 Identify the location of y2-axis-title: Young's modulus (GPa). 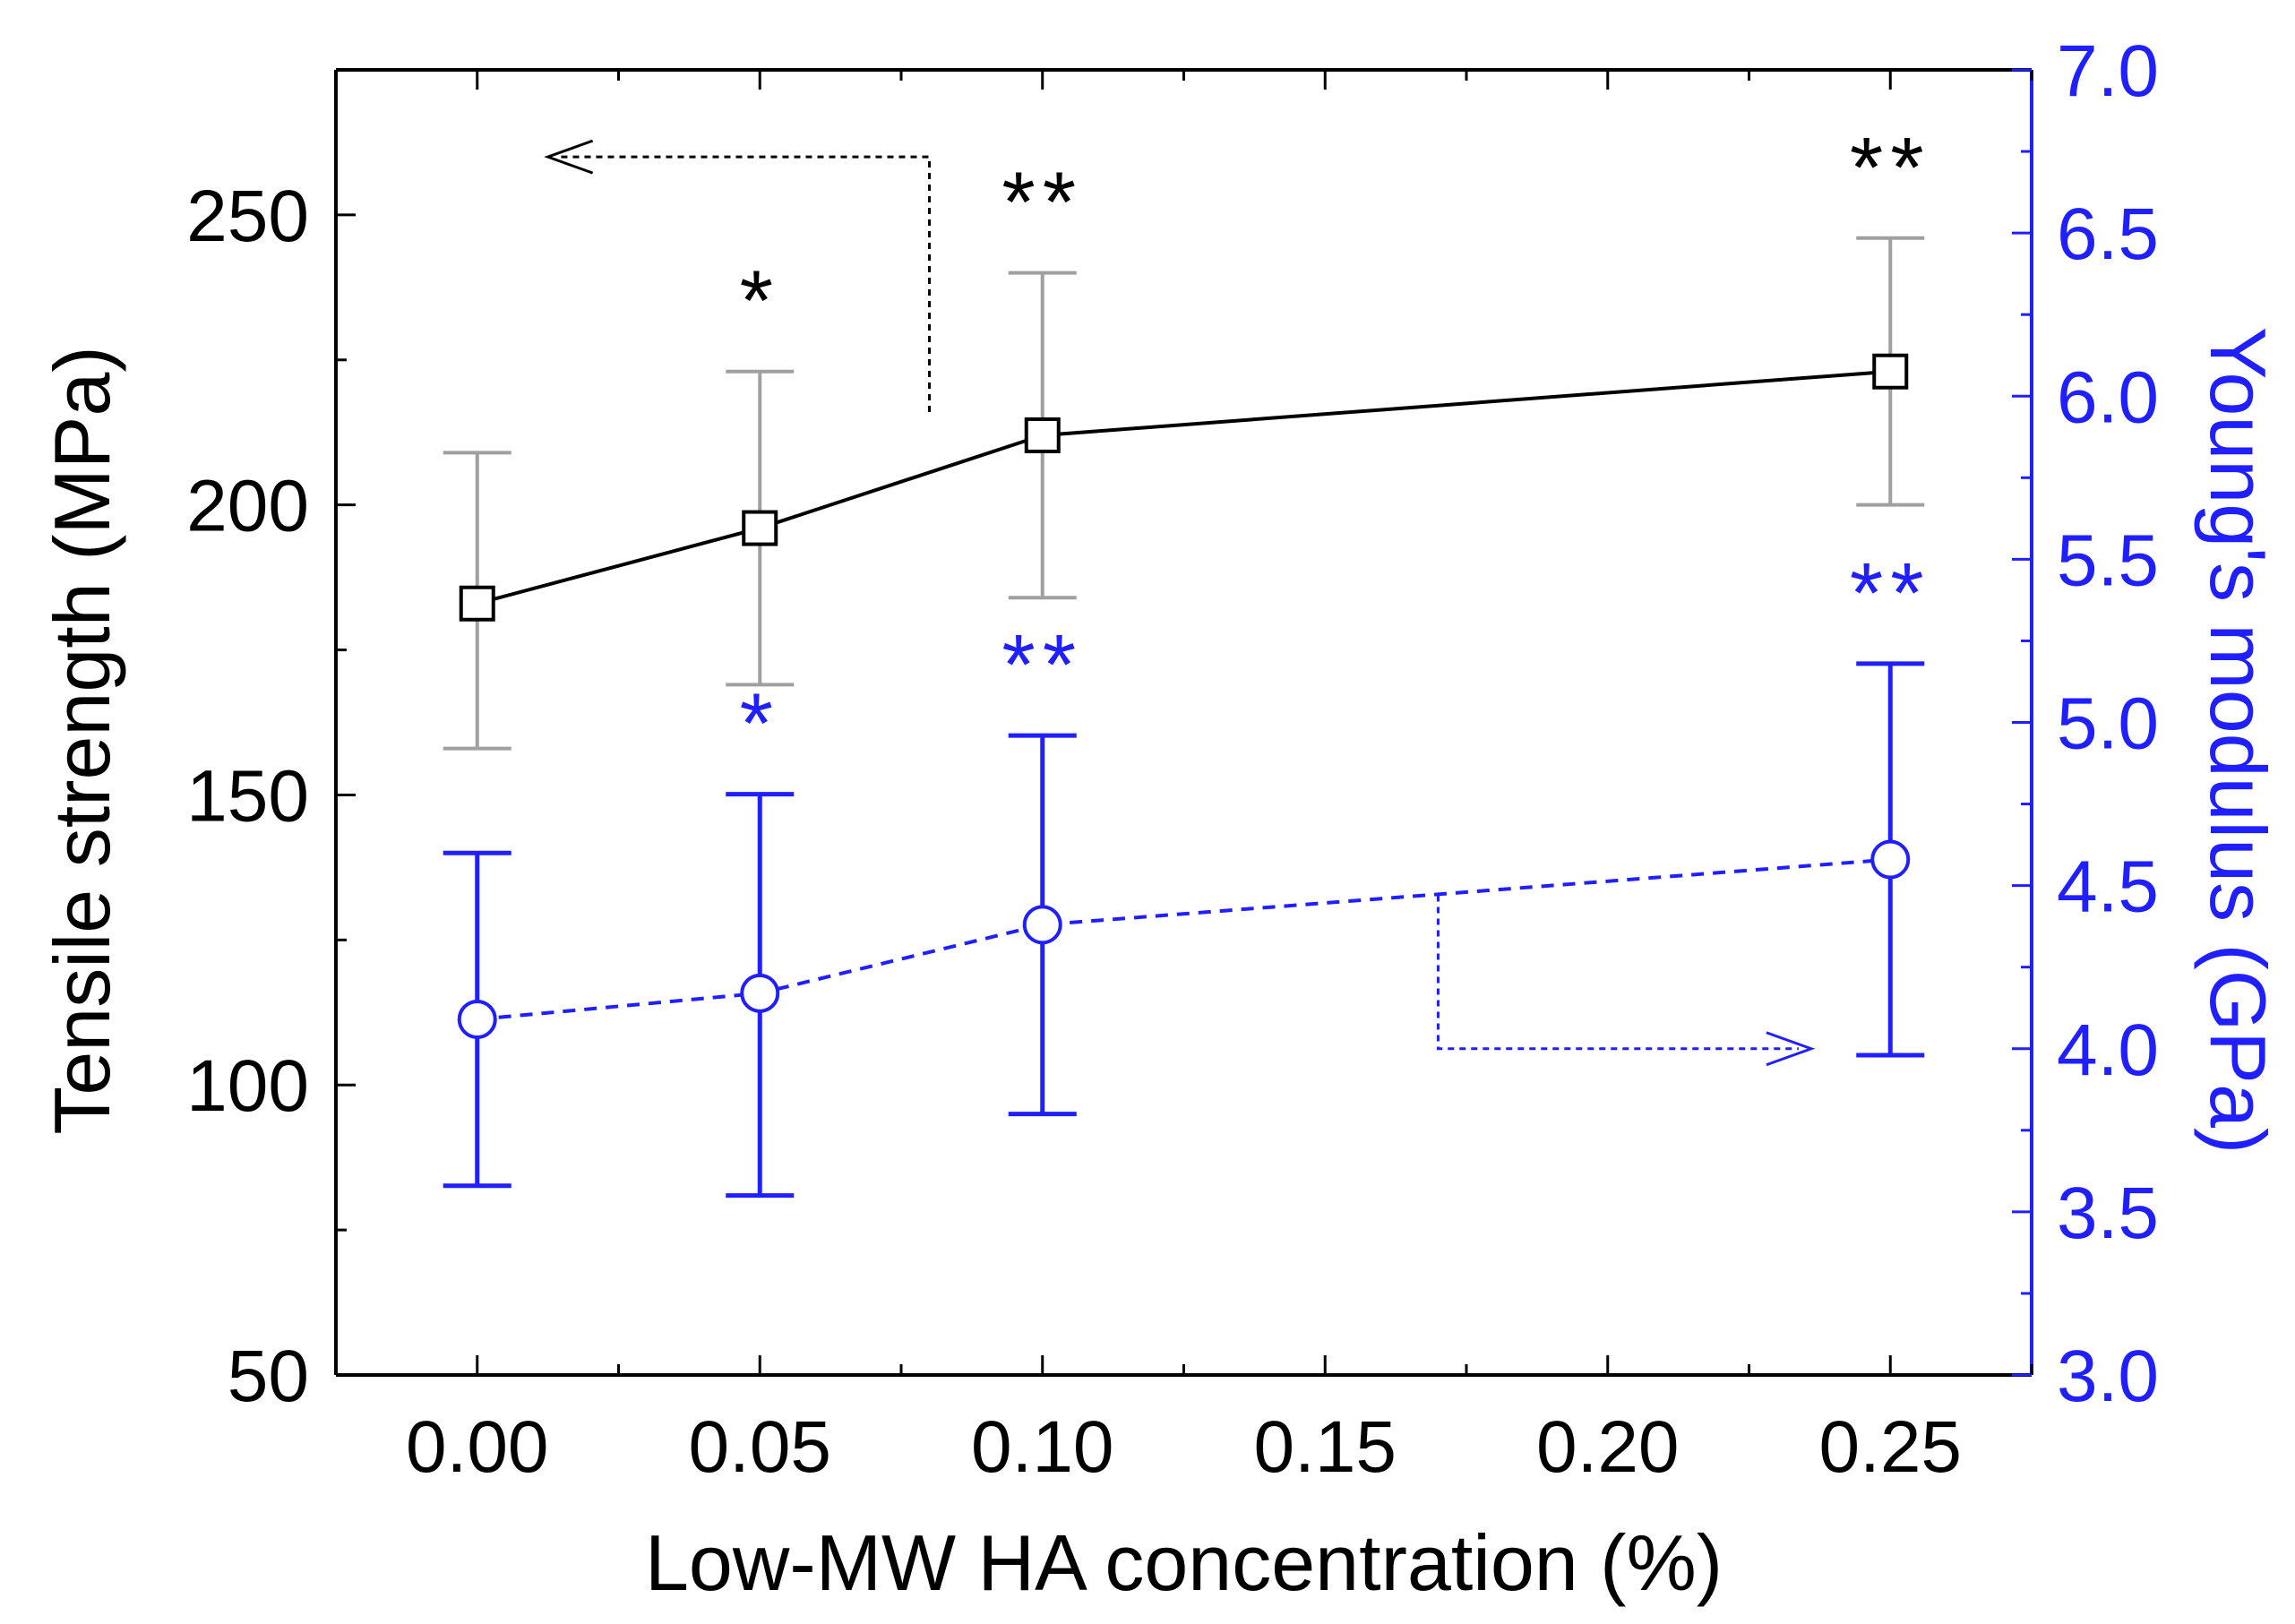
(2238, 740).